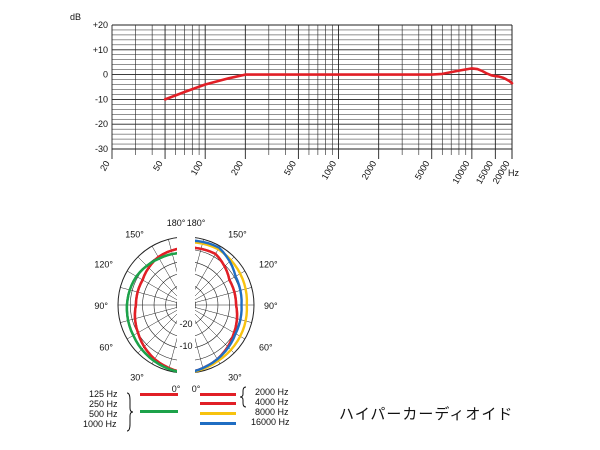  What do you see at coordinates (218, 423) in the screenshot?
I see `legend-line-blue` at bounding box center [218, 423].